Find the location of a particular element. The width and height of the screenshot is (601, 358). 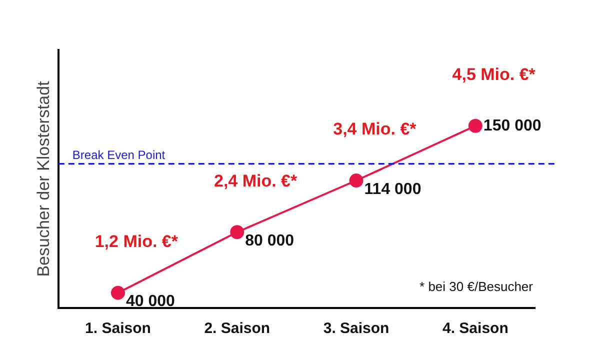

x-tick-label: 1. Saison is located at coordinates (118, 329).